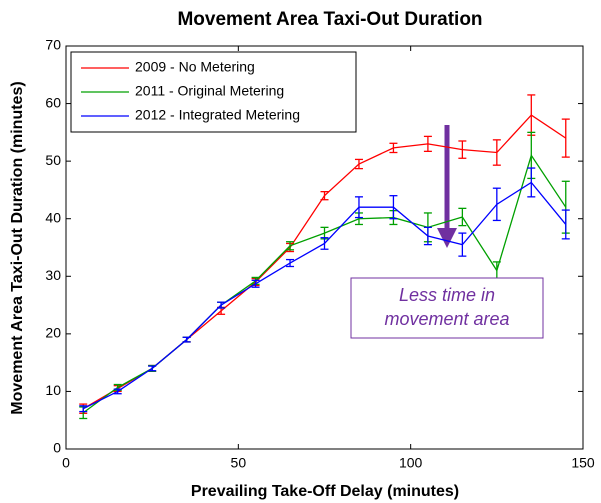 The image size is (601, 503). I want to click on annotation-arrowhead, so click(447, 238).